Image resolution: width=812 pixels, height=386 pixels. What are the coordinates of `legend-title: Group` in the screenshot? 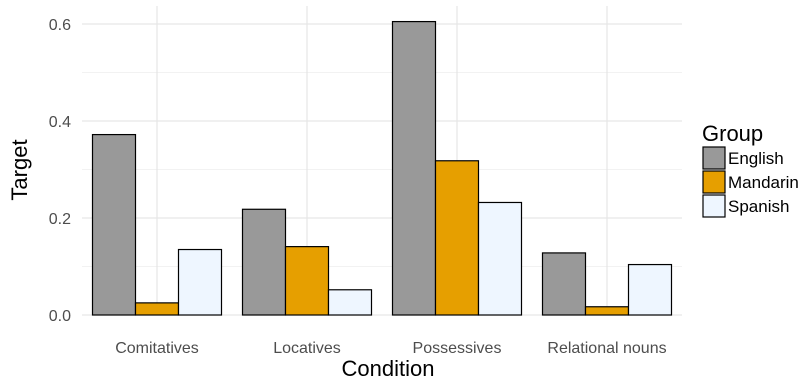 It's located at (732, 133).